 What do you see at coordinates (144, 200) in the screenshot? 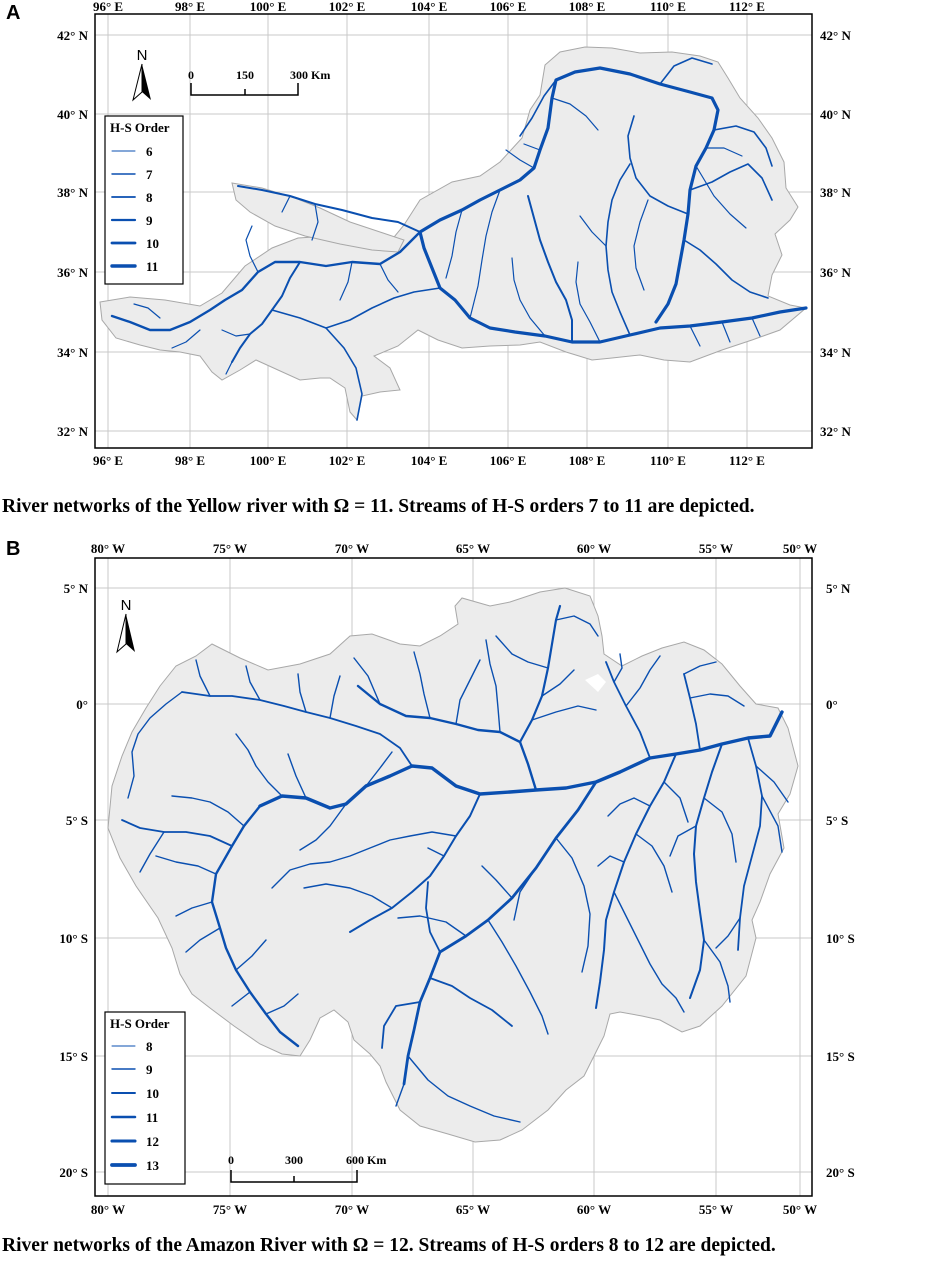
I see `legend-a: H-S Order 6 7 8 9 10 11` at bounding box center [144, 200].